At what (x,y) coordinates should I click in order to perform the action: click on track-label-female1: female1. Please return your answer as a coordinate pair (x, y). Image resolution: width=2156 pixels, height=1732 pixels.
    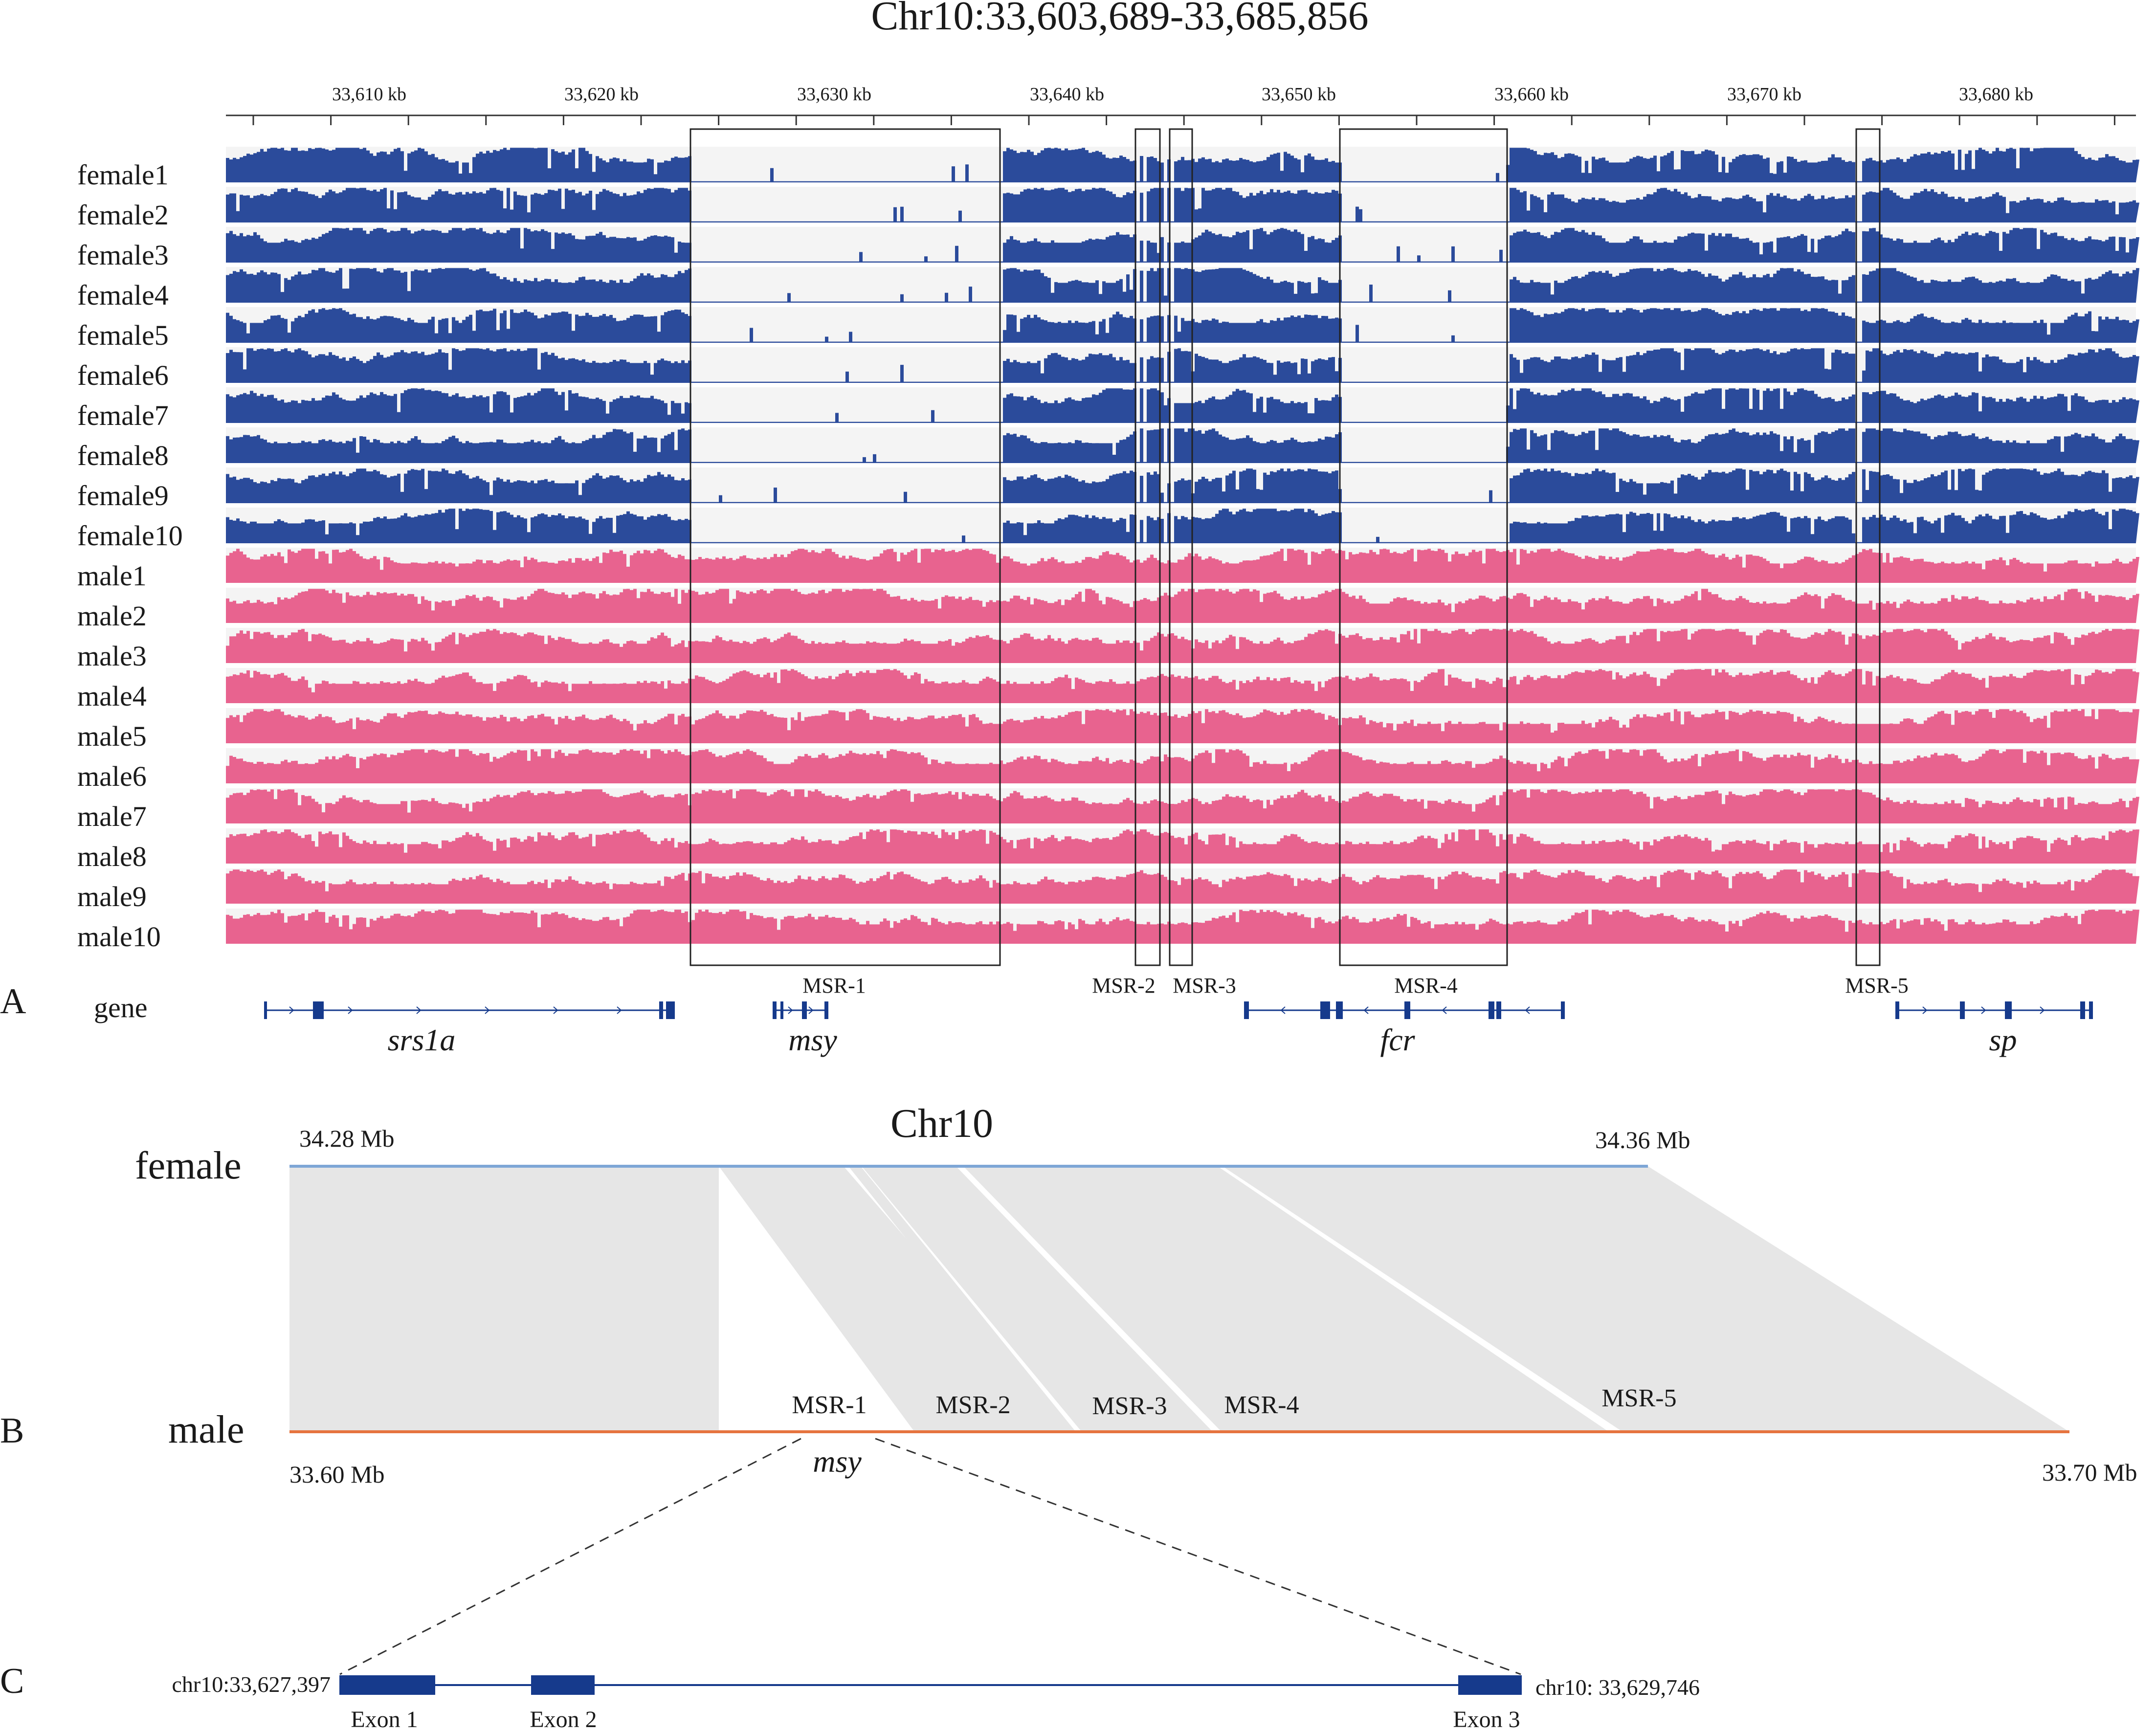
    Looking at the image, I should click on (123, 175).